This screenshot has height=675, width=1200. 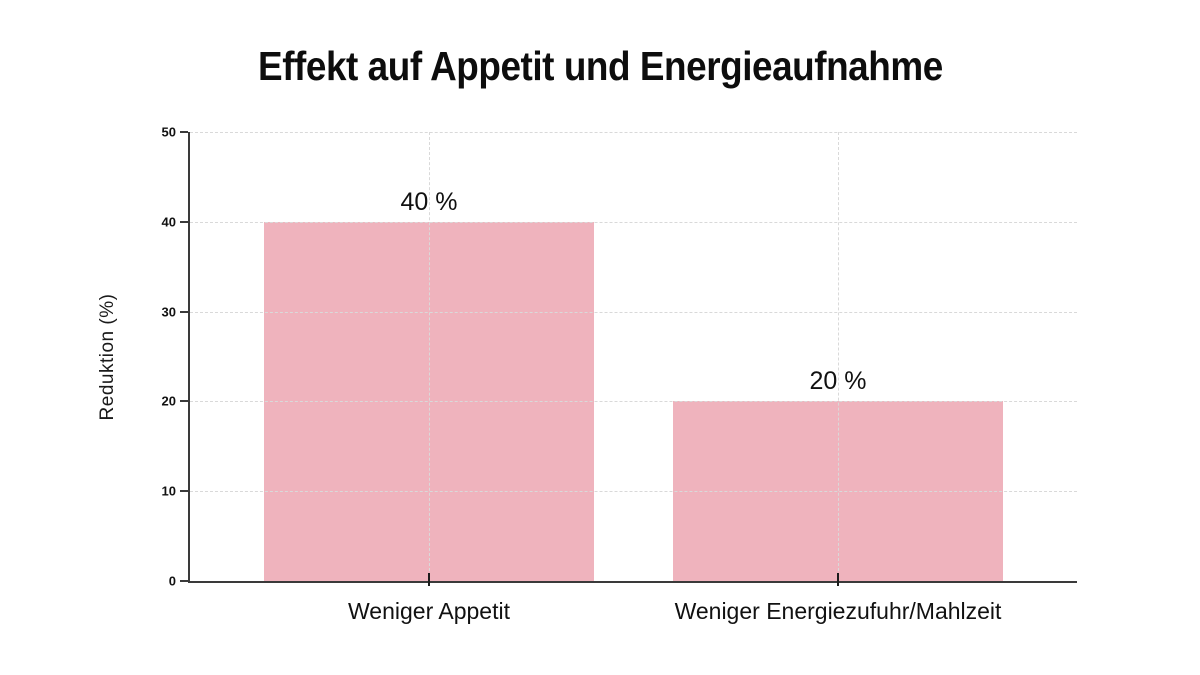 What do you see at coordinates (429, 611) in the screenshot?
I see `x-tick-label-1: Weniger Appetit` at bounding box center [429, 611].